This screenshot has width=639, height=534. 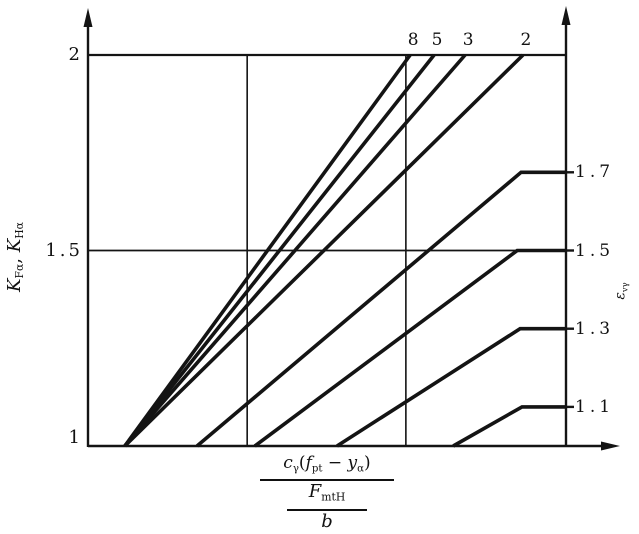 I want to click on curve-label-3: 3, so click(x=468, y=40).